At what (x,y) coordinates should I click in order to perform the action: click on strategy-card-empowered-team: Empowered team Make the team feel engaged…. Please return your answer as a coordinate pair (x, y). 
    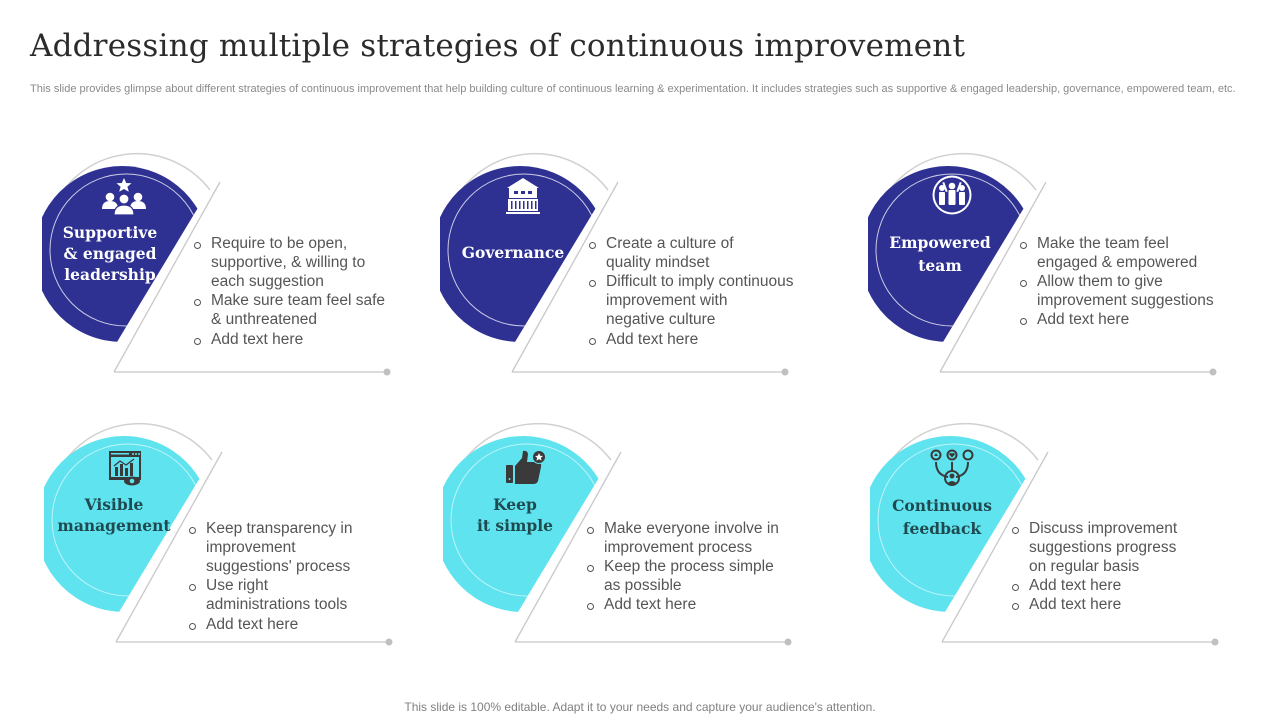
    Looking at the image, I should click on (1068, 270).